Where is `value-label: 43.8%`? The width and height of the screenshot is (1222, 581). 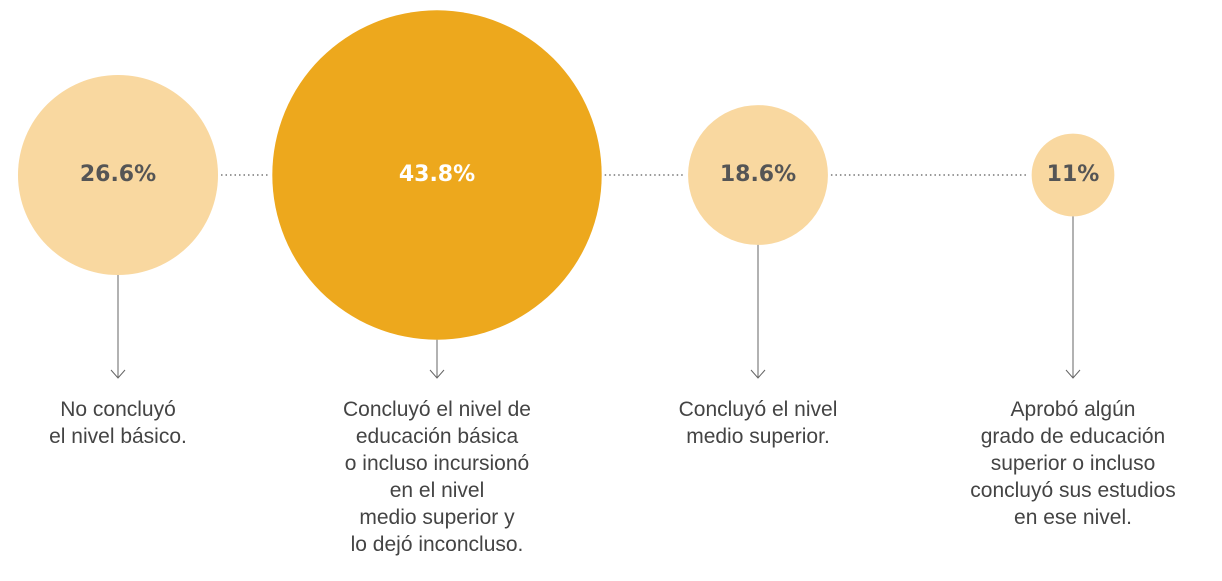
value-label: 43.8% is located at coordinates (437, 174).